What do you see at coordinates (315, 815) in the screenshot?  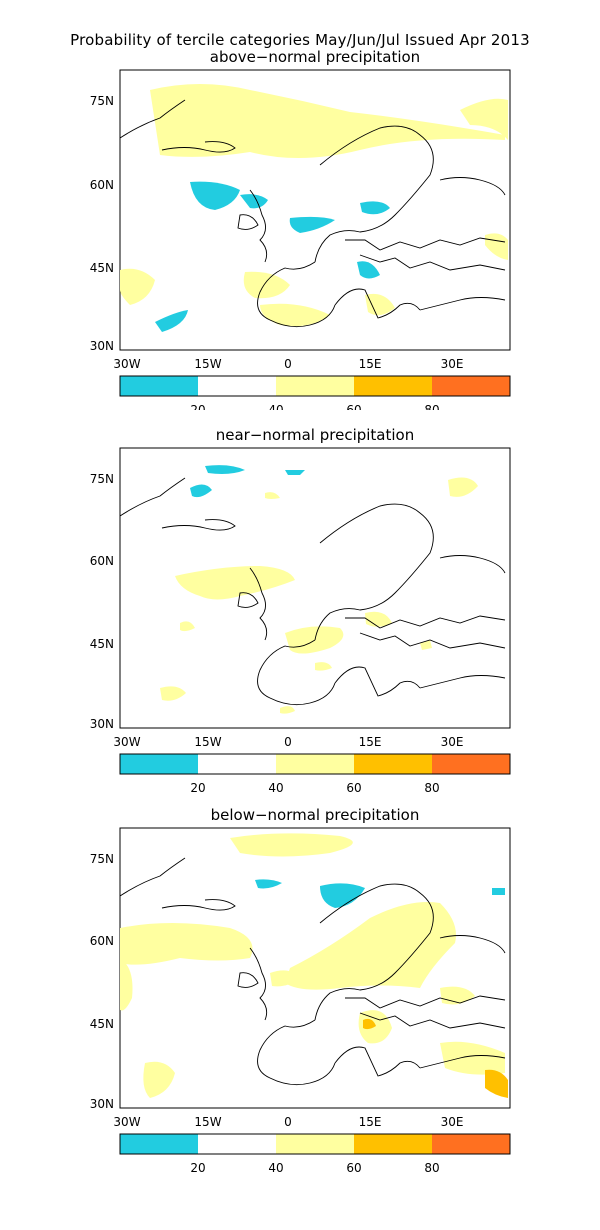 I see `panel-title-below: below−normal precipitation` at bounding box center [315, 815].